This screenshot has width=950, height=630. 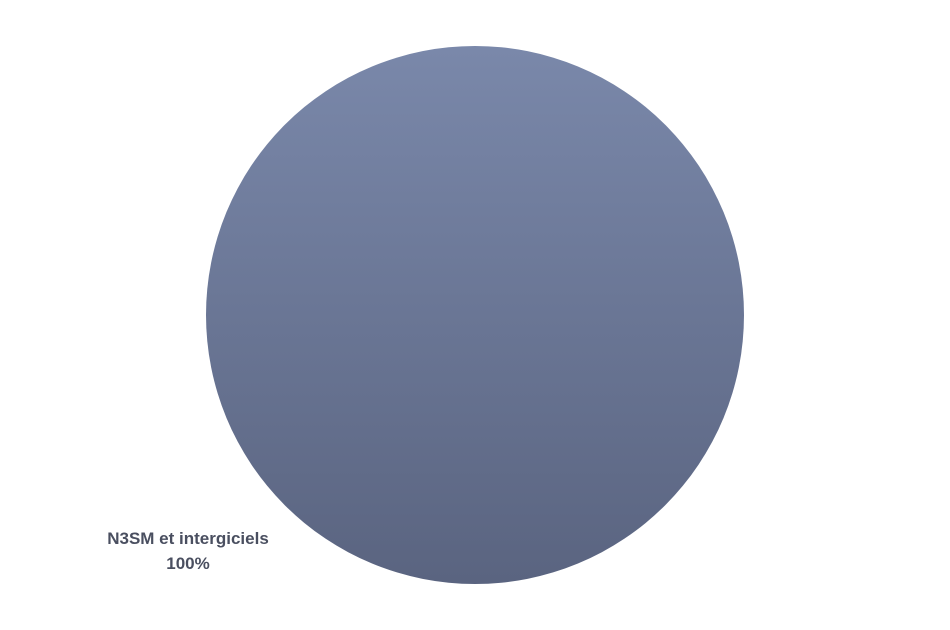 I want to click on slice-label-value: 100%, so click(x=187, y=563).